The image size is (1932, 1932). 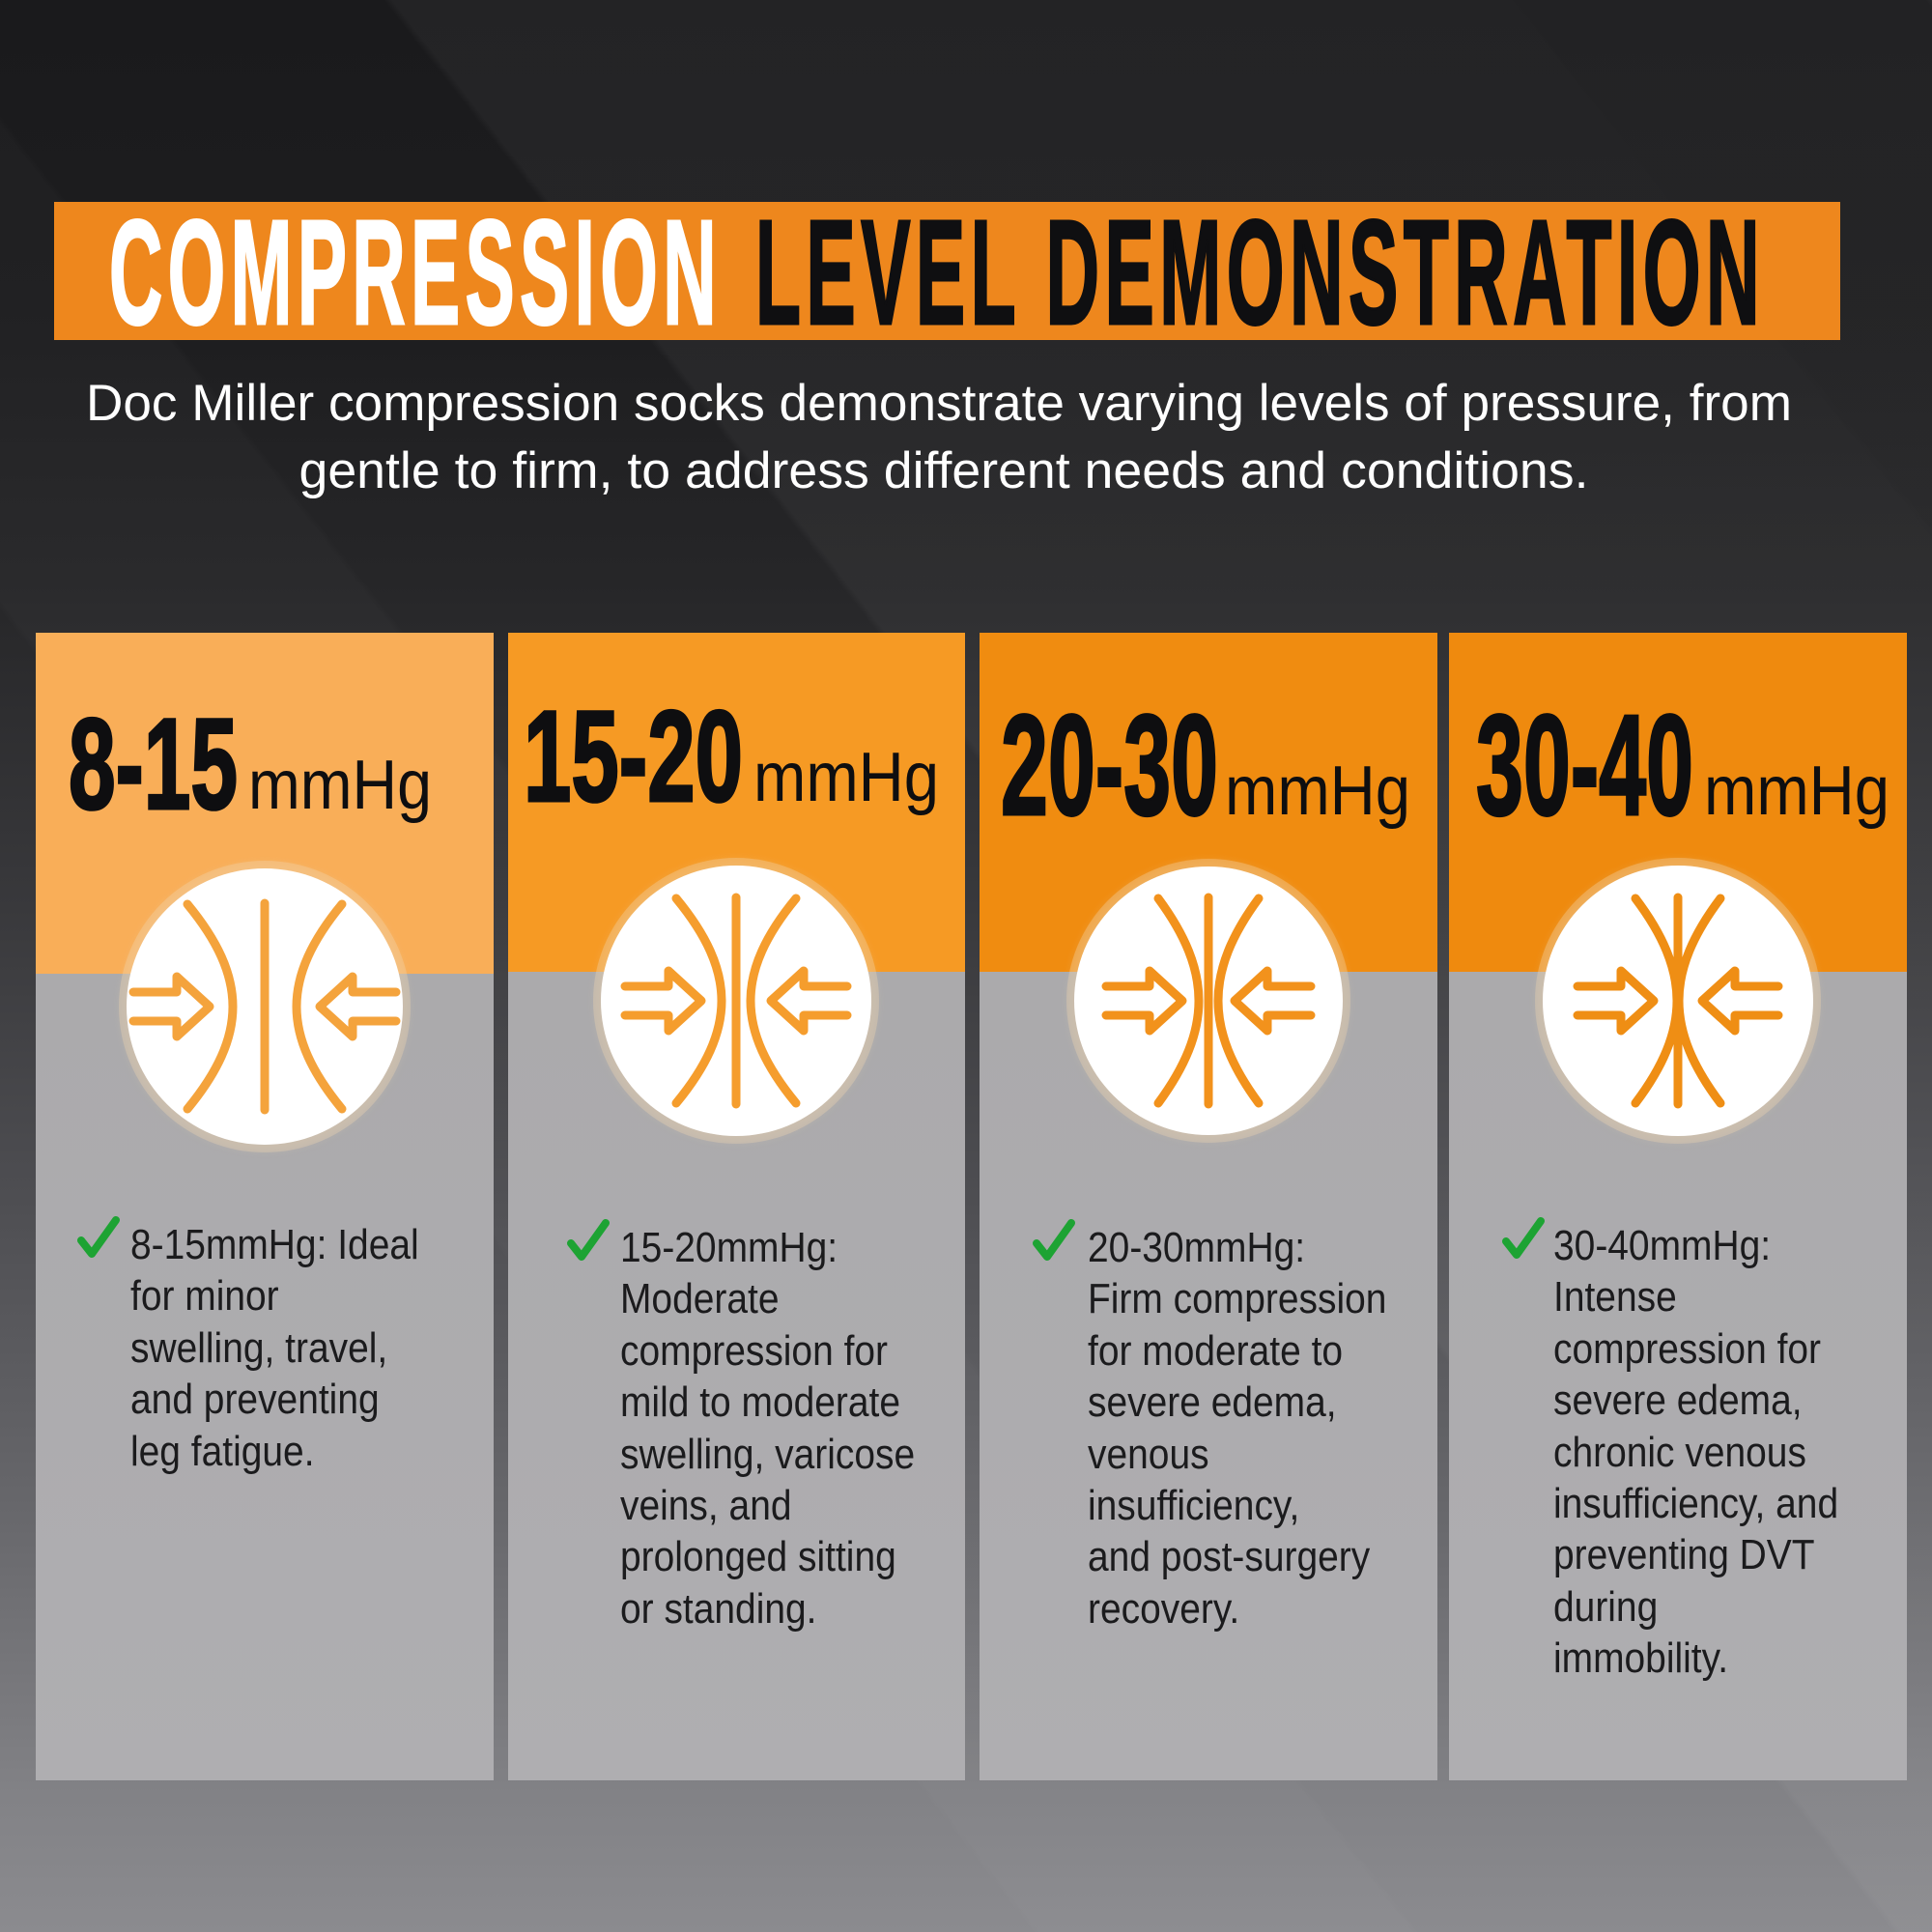 I want to click on svg-text: 15-20, so click(x=633, y=757).